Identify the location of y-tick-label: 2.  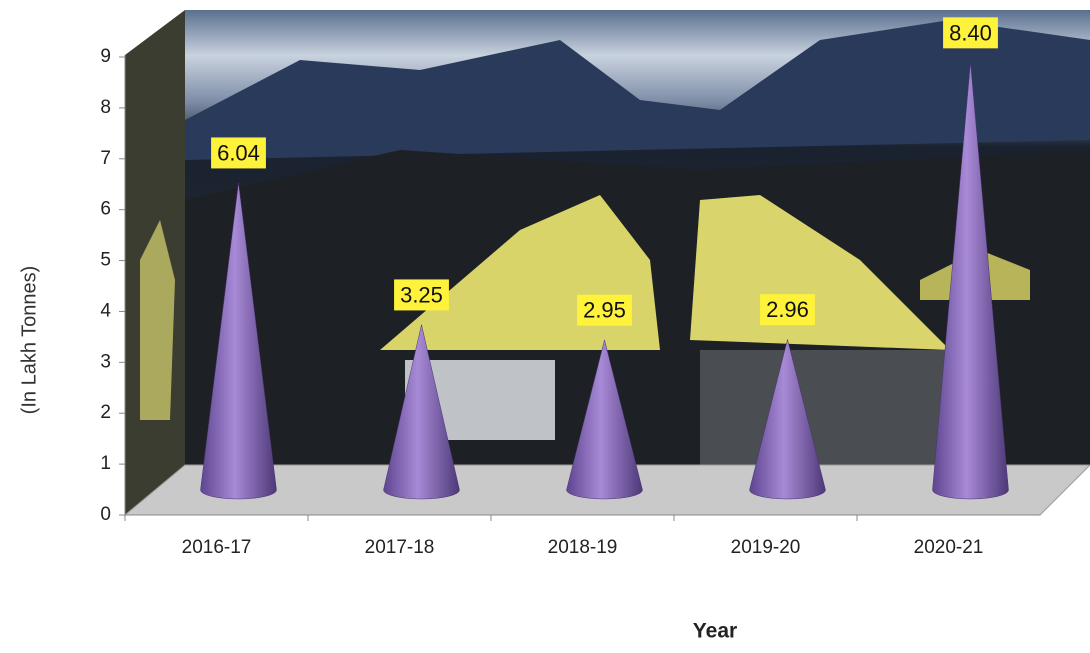
(105, 412).